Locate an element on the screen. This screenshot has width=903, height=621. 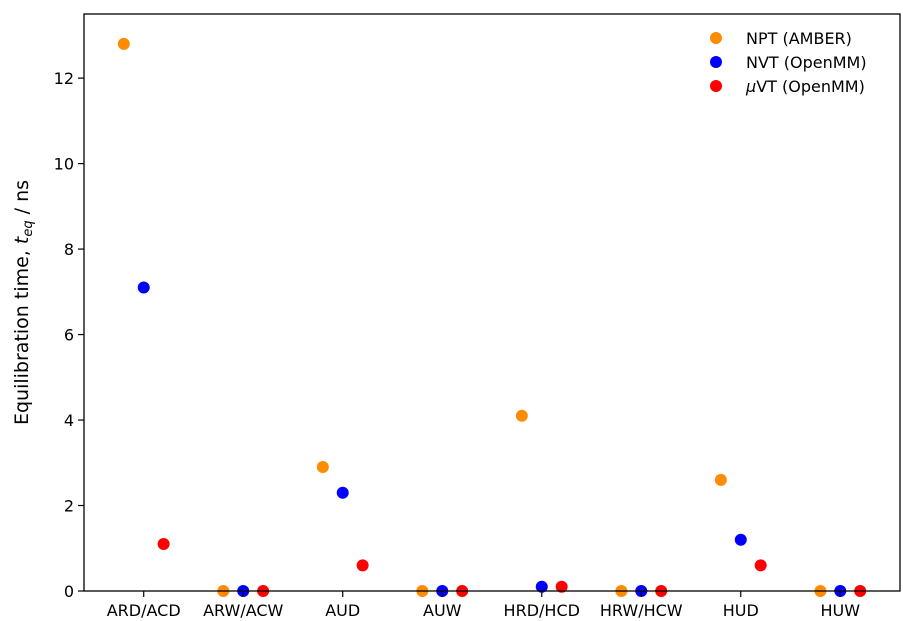
y-tick-label: 4 is located at coordinates (69, 420).